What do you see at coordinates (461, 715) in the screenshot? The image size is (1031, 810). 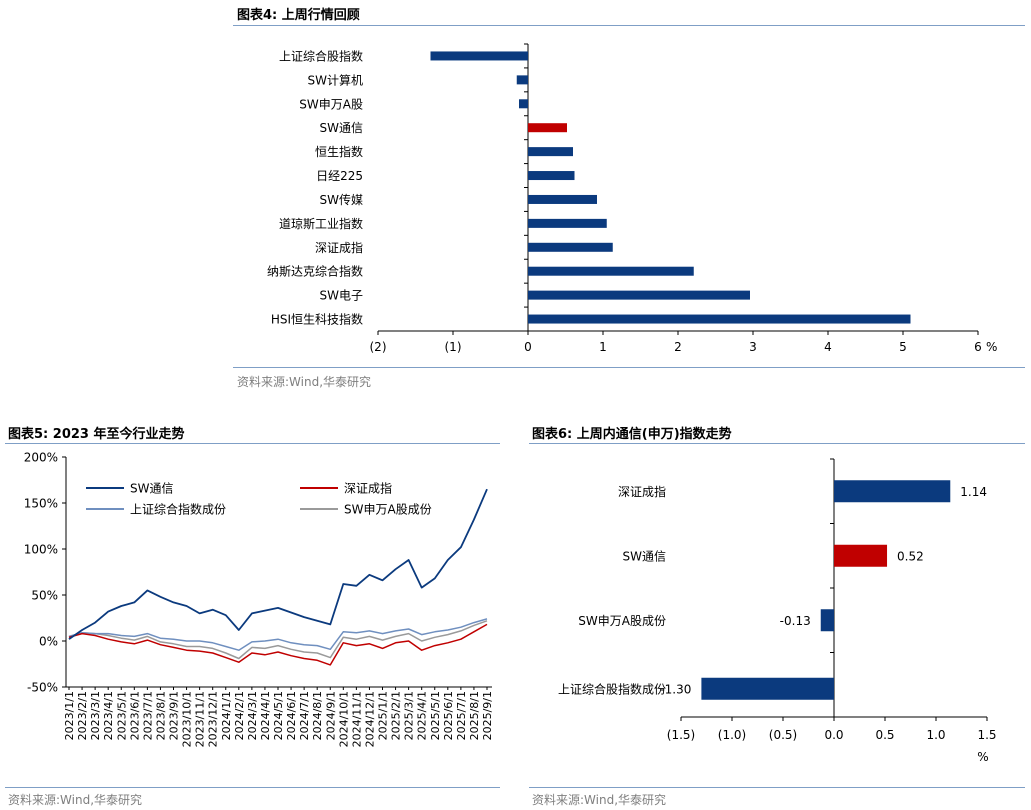 I see `fig5-x-tick-label: 2025/7/1` at bounding box center [461, 715].